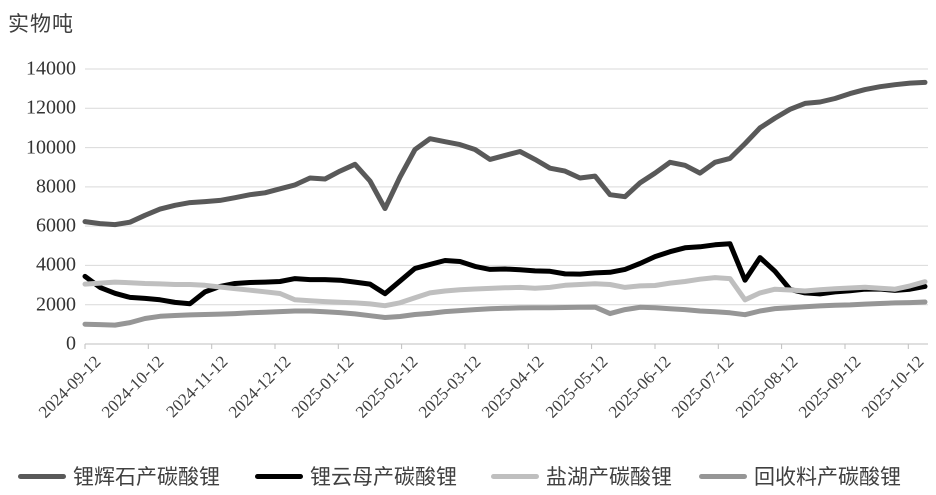 This screenshot has height=495, width=936. What do you see at coordinates (51, 147) in the screenshot?
I see `y-tick-label: 10000` at bounding box center [51, 147].